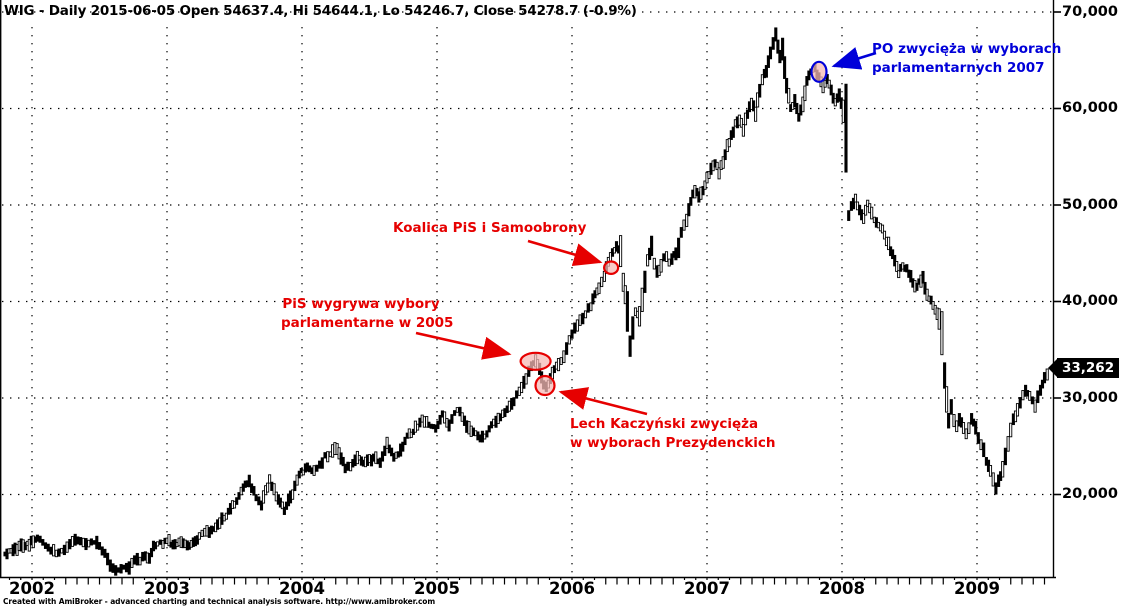  What do you see at coordinates (611, 267) in the screenshot?
I see `event-marker-koalica` at bounding box center [611, 267].